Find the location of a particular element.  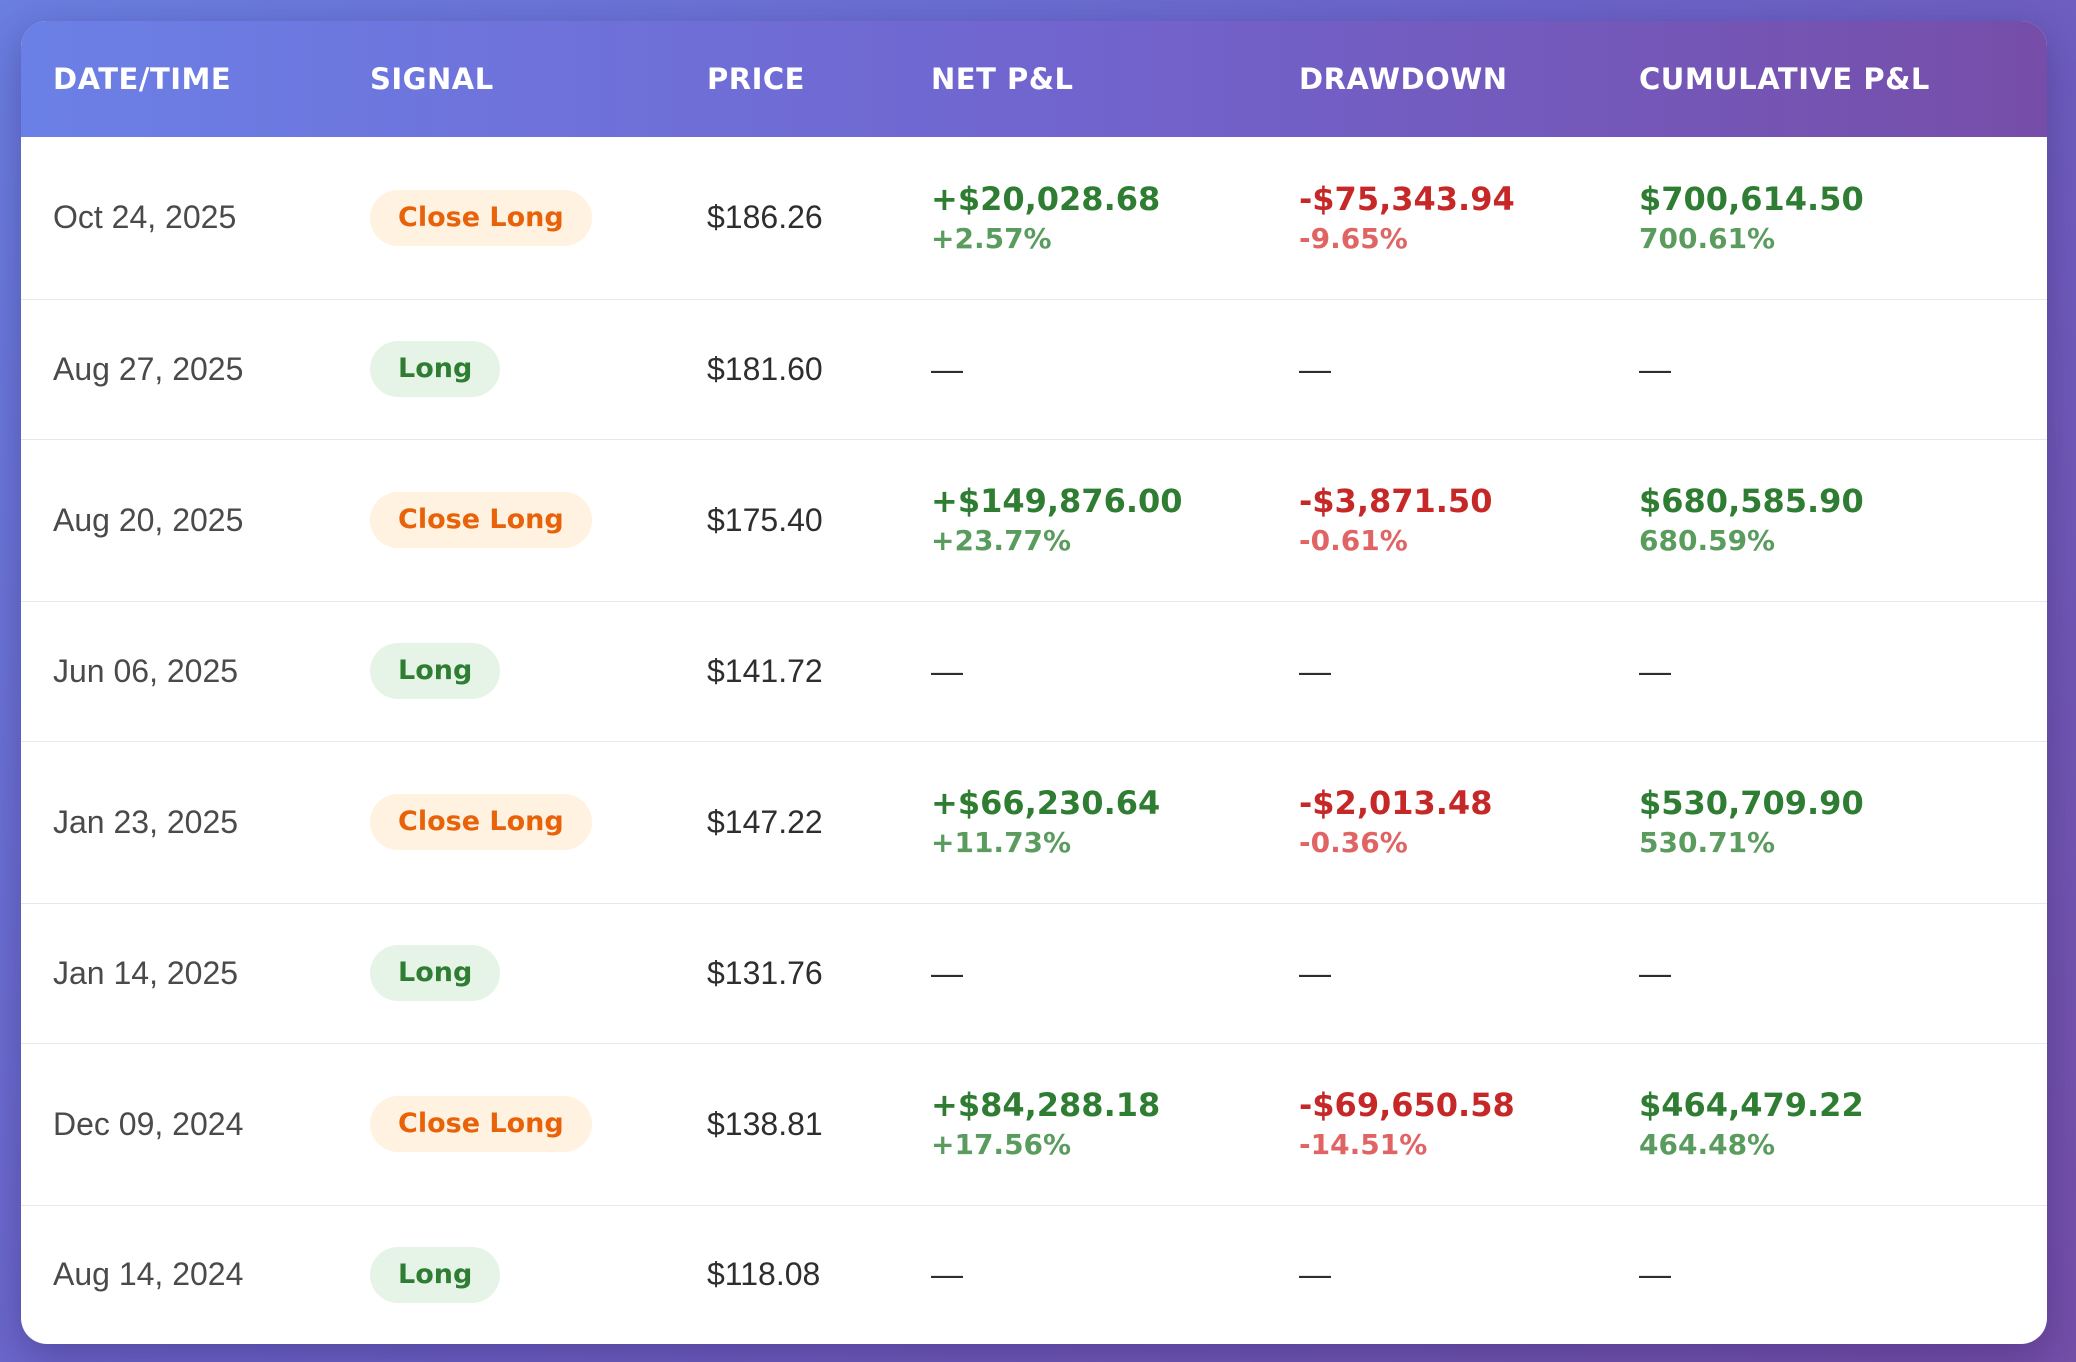

table-row: Jan 14, 2025 Long $131.76 — — — is located at coordinates (1034, 973).